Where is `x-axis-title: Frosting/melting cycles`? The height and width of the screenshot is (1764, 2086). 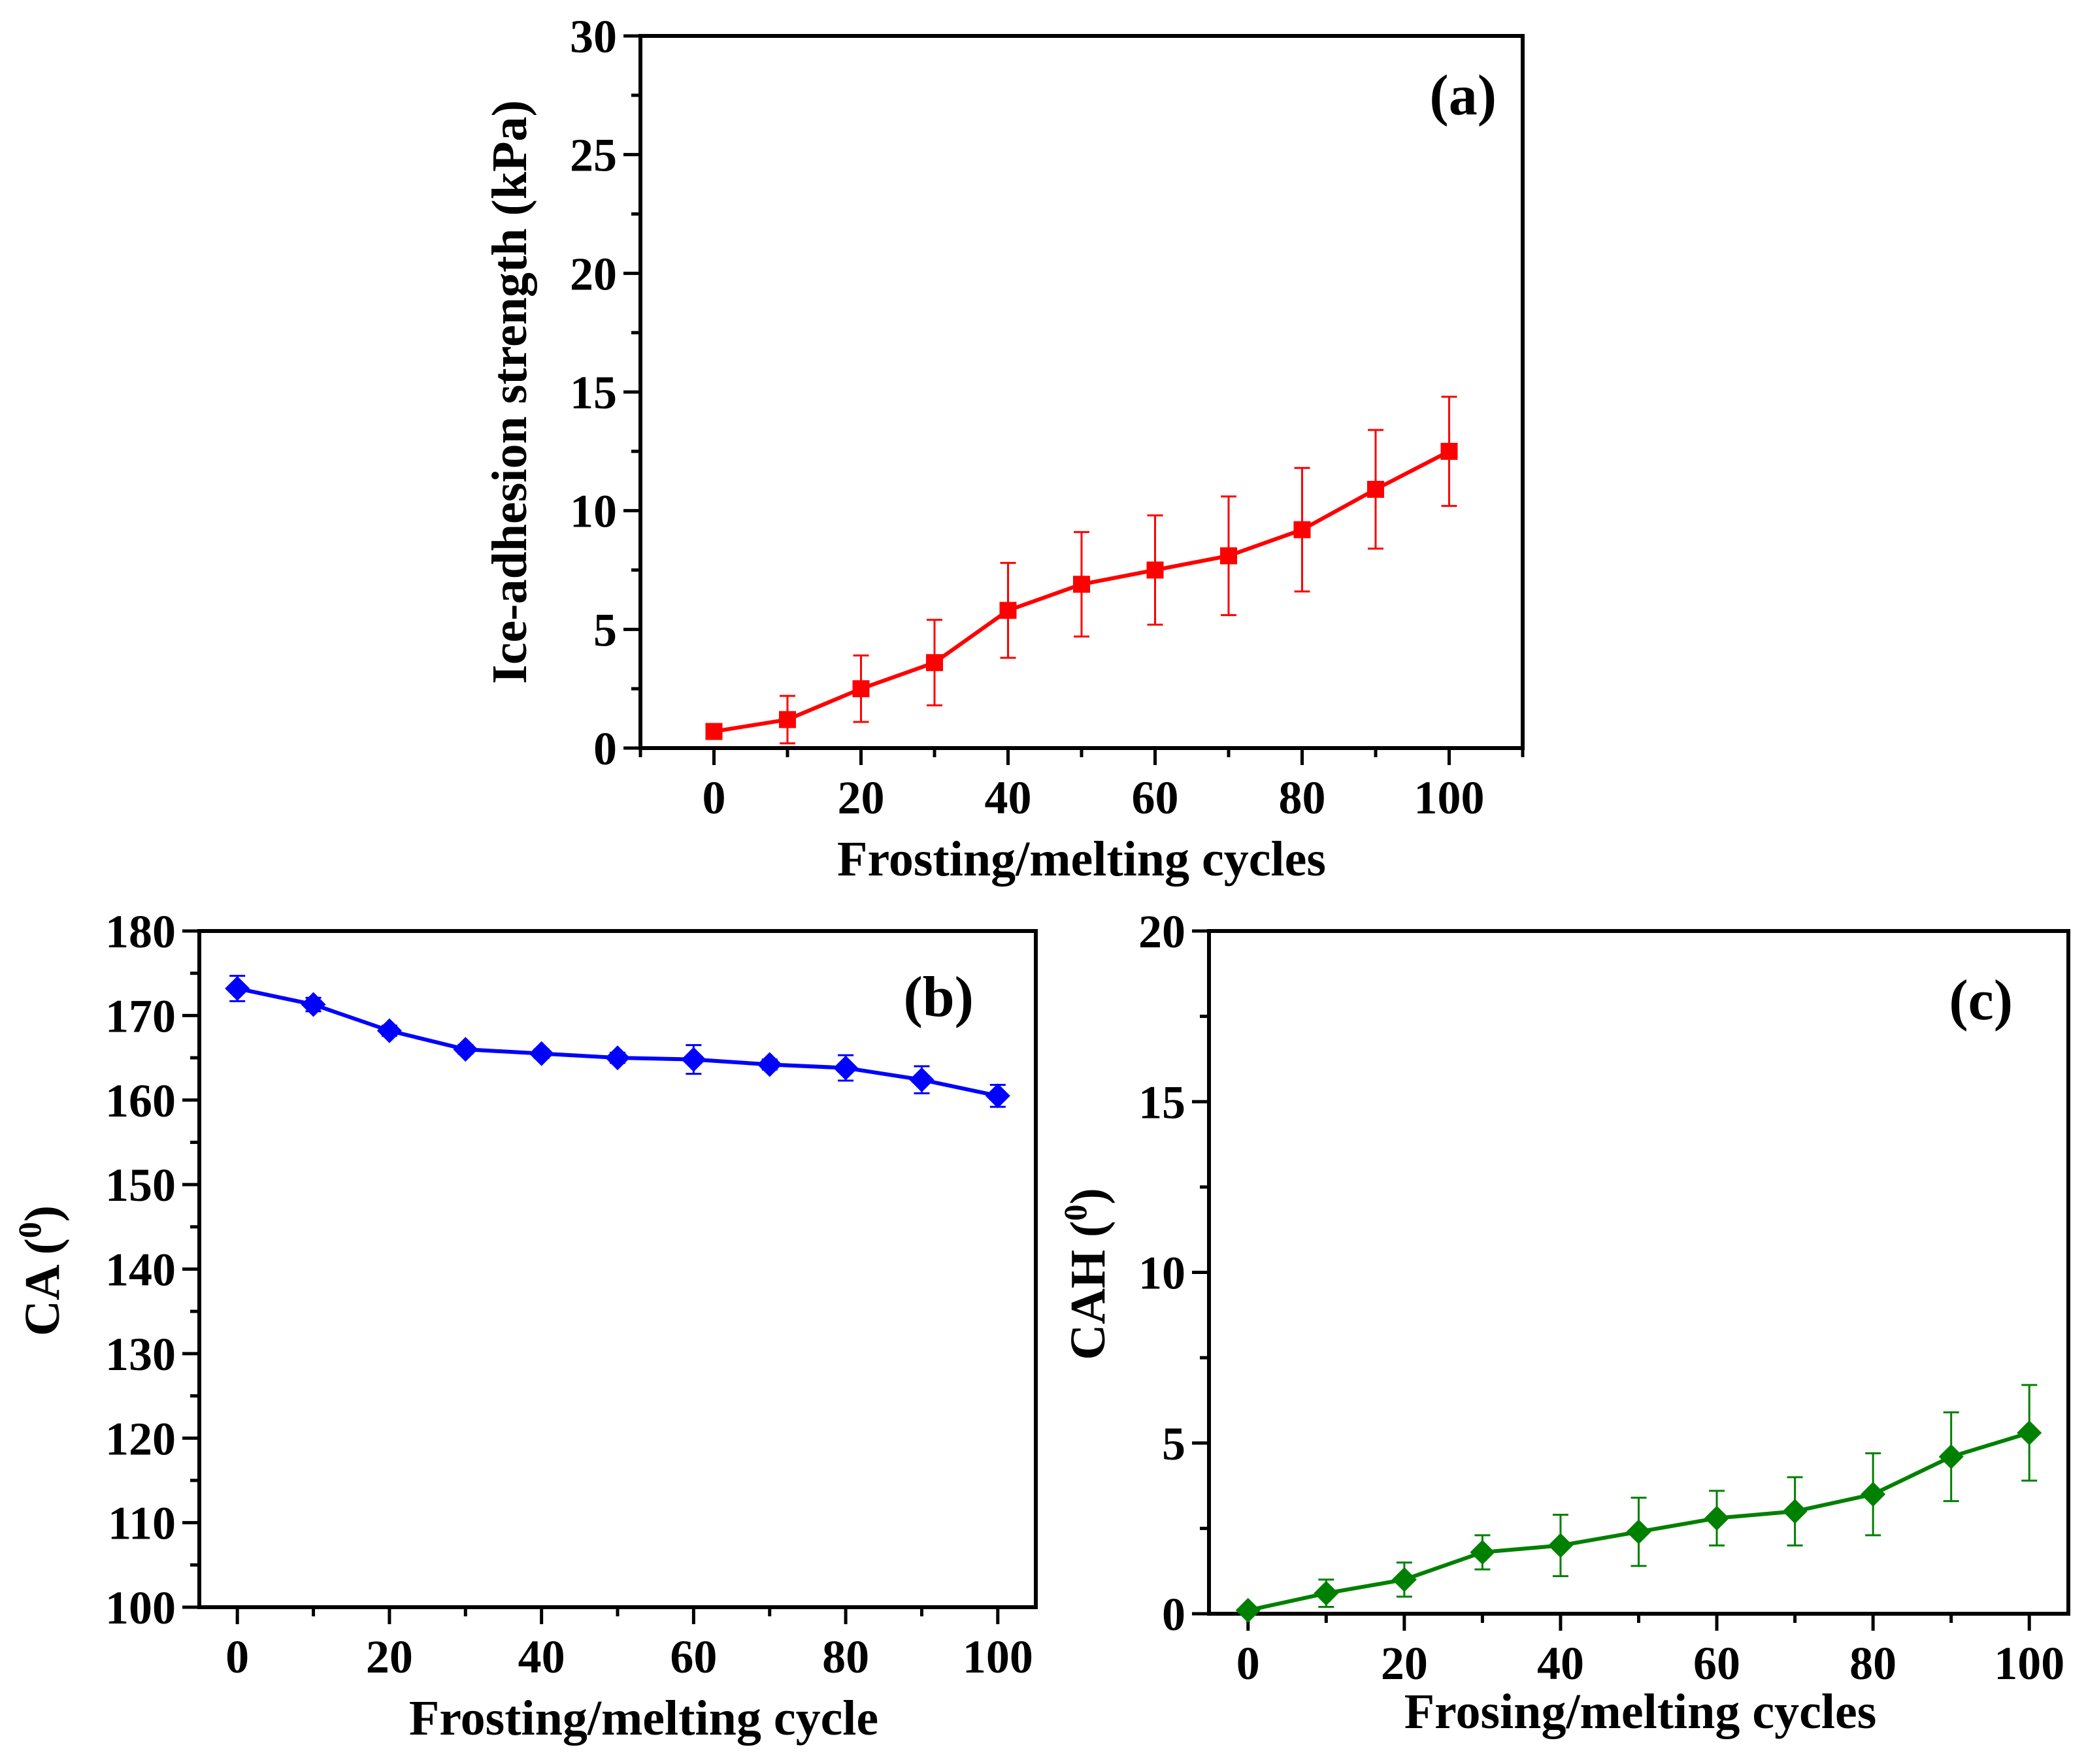 x-axis-title: Frosting/melting cycles is located at coordinates (1081, 859).